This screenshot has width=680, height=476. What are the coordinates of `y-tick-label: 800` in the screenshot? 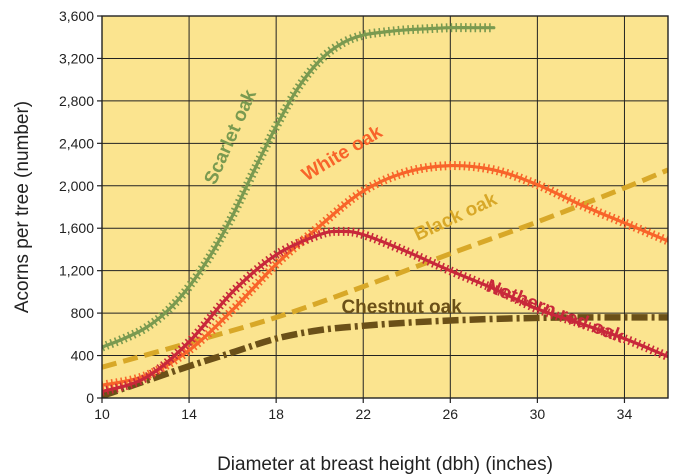 It's located at (83, 313).